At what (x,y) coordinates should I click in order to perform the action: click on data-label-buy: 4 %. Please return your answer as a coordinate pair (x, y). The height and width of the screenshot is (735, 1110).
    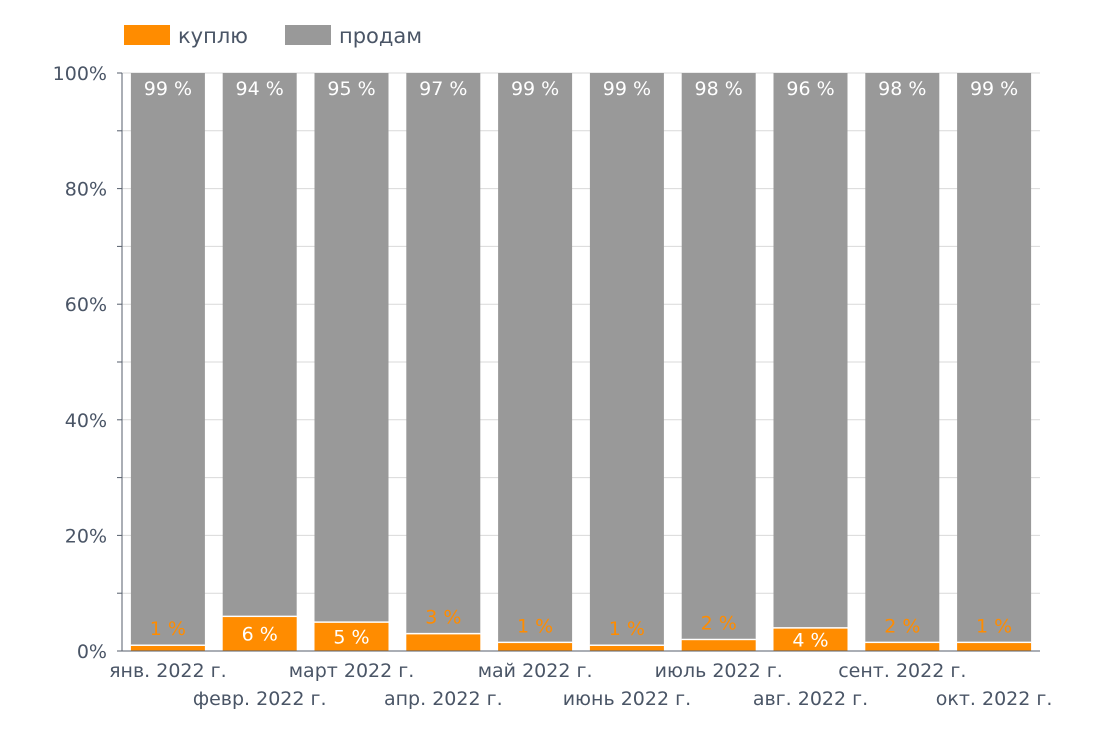
    Looking at the image, I should click on (810, 640).